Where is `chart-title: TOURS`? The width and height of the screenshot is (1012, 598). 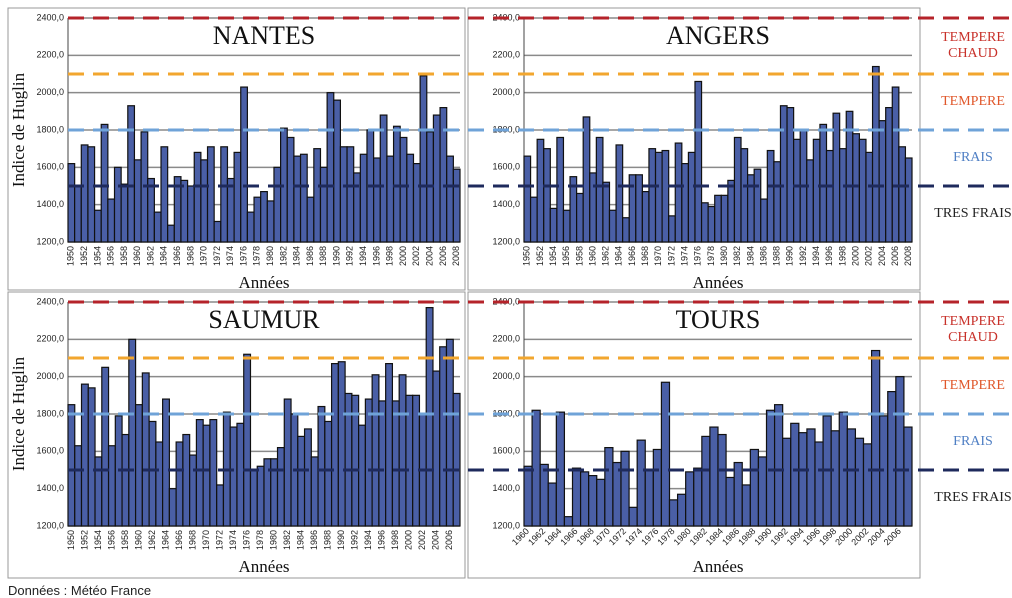 chart-title: TOURS is located at coordinates (718, 319).